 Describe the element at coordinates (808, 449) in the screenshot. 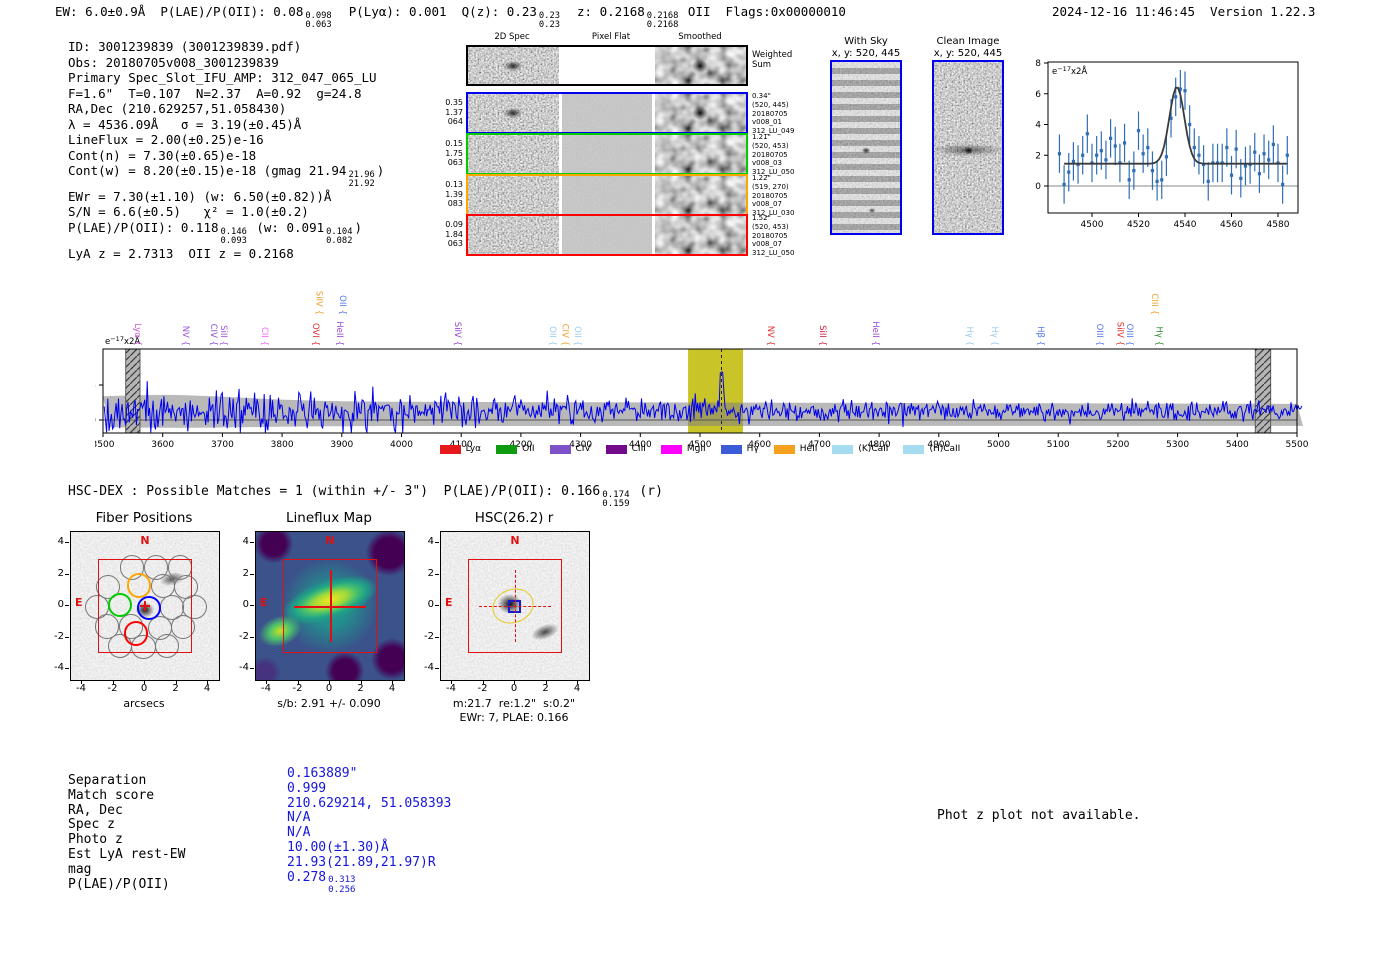

I see `legend-label: HeII` at that location.